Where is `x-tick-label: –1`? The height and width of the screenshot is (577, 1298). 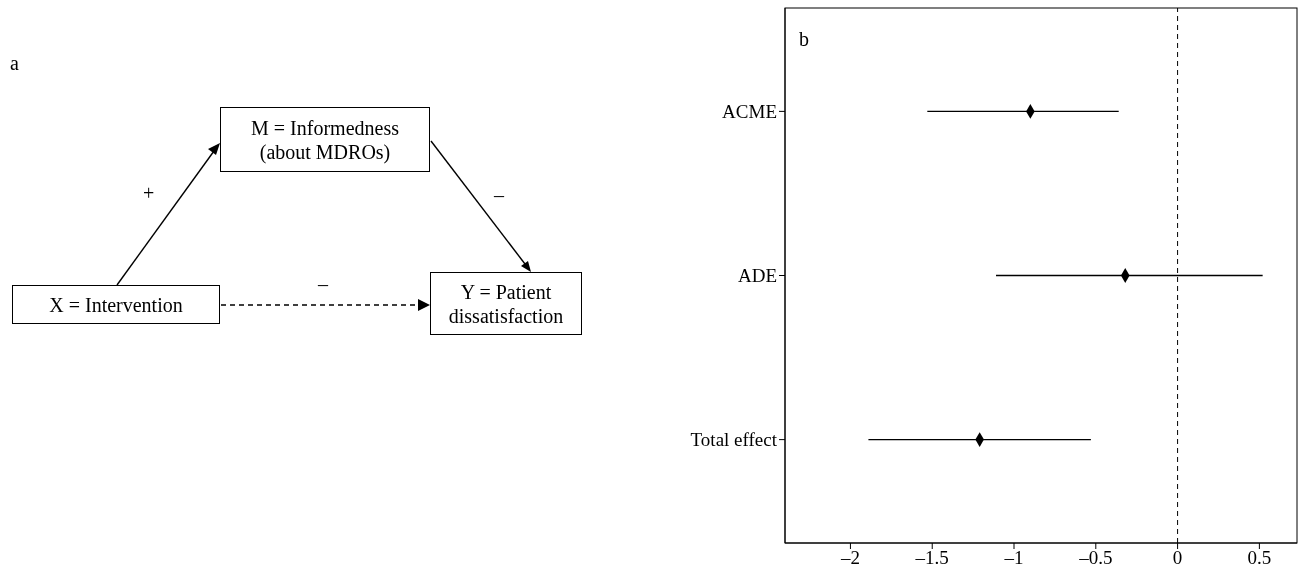 x-tick-label: –1 is located at coordinates (1013, 558).